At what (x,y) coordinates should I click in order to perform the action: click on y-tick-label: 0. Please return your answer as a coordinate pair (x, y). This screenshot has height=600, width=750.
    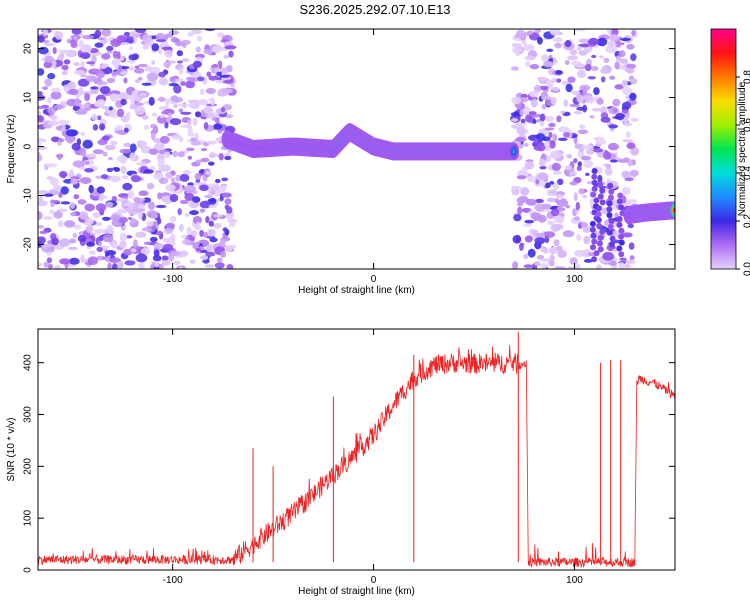
    Looking at the image, I should click on (28, 570).